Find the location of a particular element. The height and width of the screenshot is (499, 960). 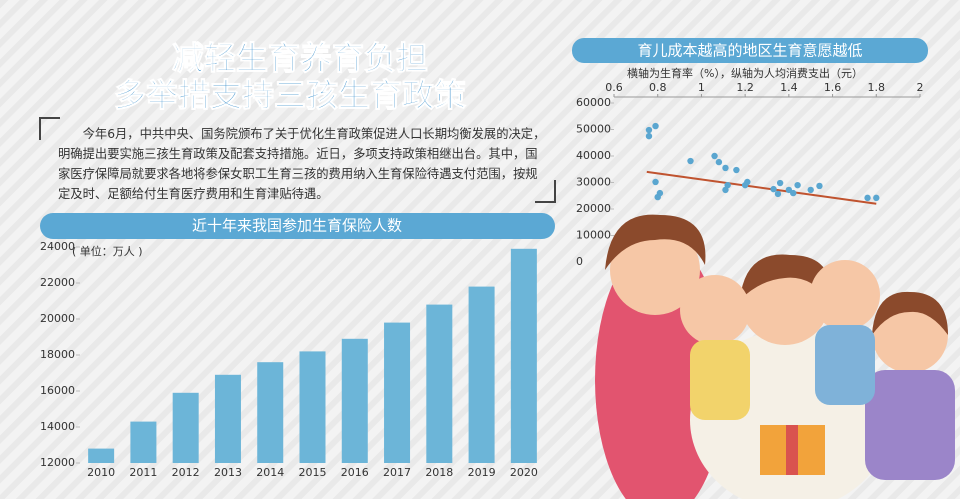

trend-line is located at coordinates (761, 187).